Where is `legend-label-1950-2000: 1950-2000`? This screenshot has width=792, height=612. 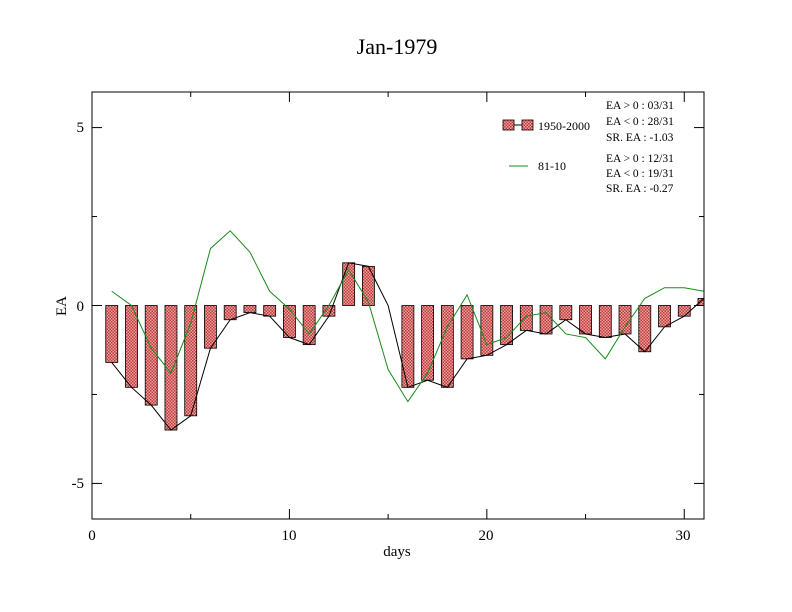 legend-label-1950-2000: 1950-2000 is located at coordinates (564, 126).